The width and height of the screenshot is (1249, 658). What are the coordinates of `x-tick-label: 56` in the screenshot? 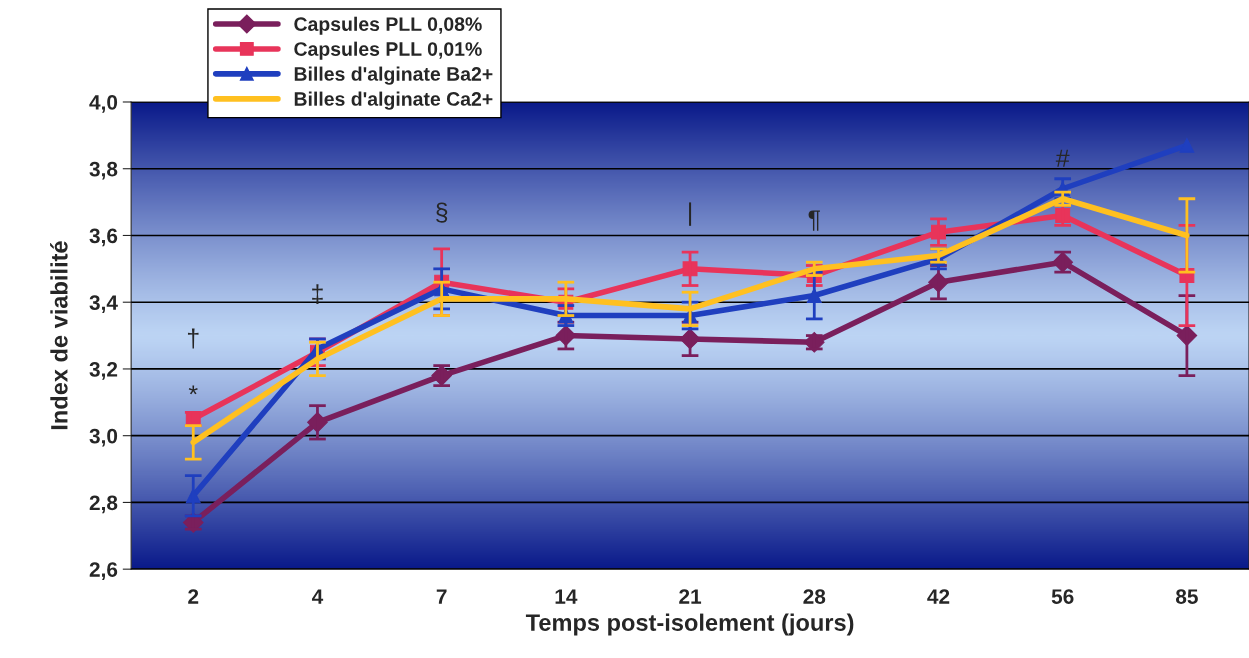 It's located at (1062, 596).